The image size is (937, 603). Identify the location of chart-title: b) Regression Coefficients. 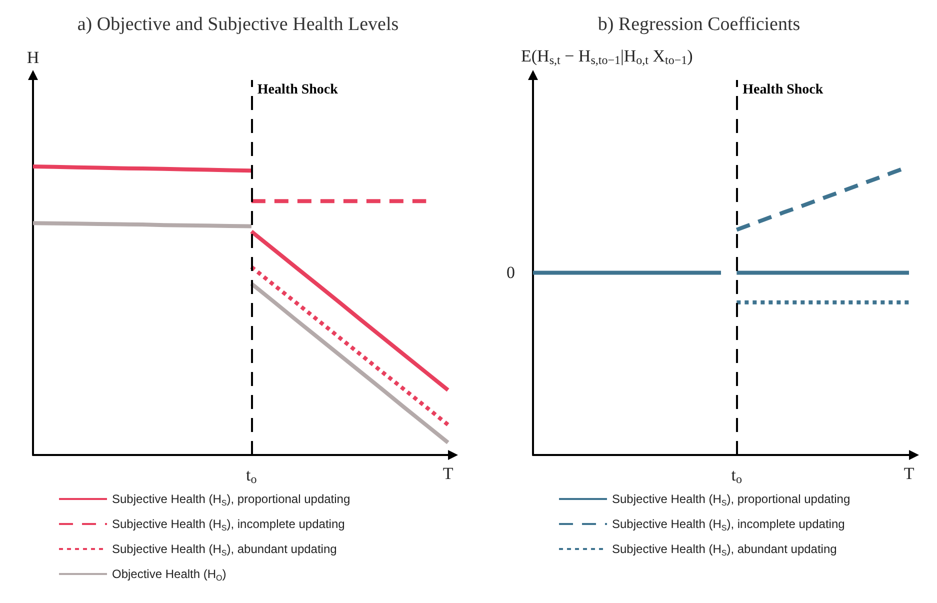
(699, 24).